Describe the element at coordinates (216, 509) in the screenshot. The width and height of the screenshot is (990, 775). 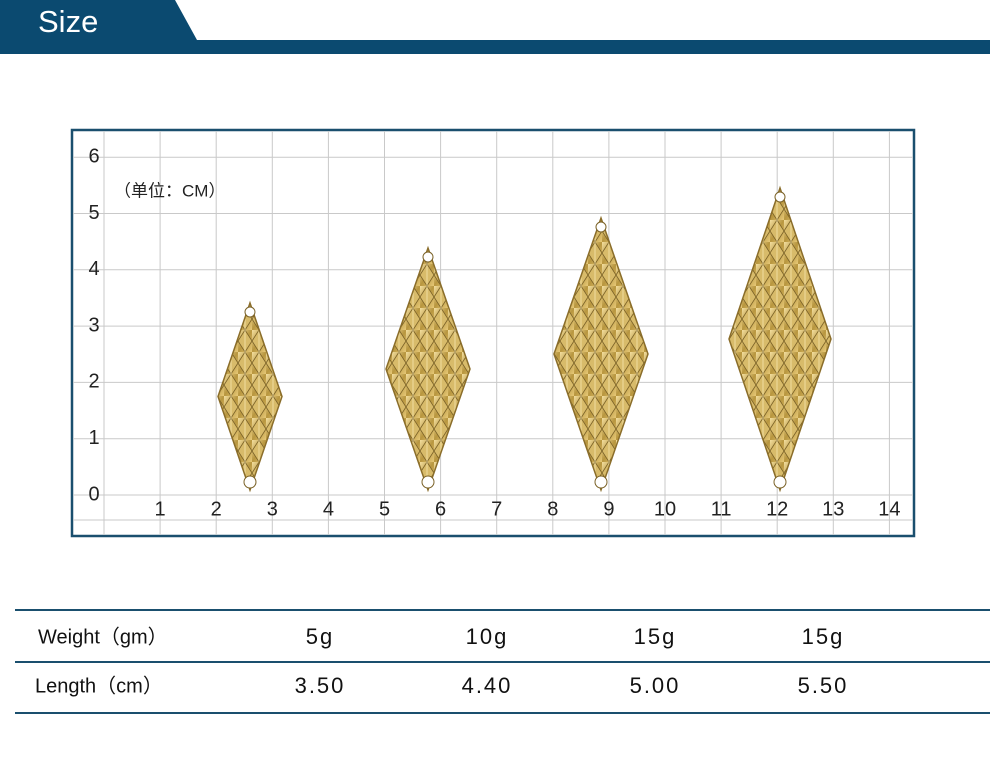
I see `x-label: 2` at that location.